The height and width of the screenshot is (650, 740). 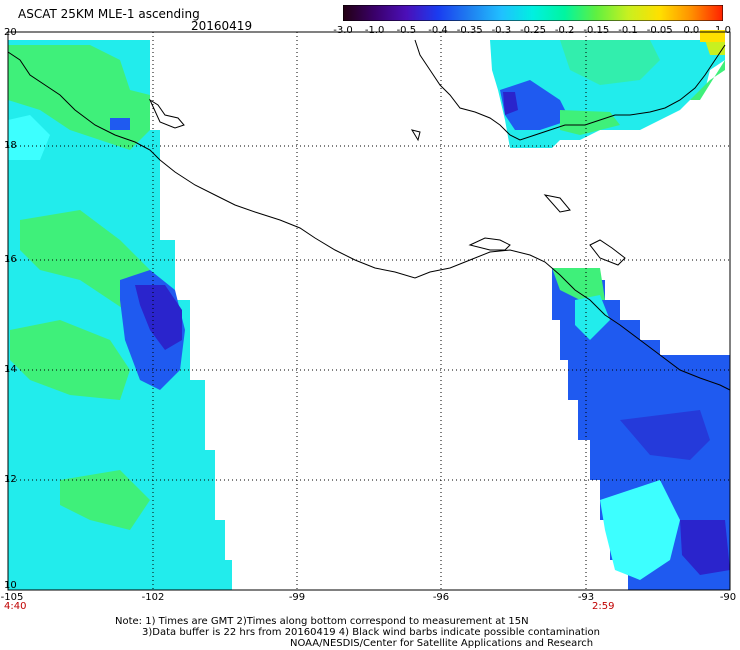 I want to click on lat-label-10: 10, so click(x=10, y=585).